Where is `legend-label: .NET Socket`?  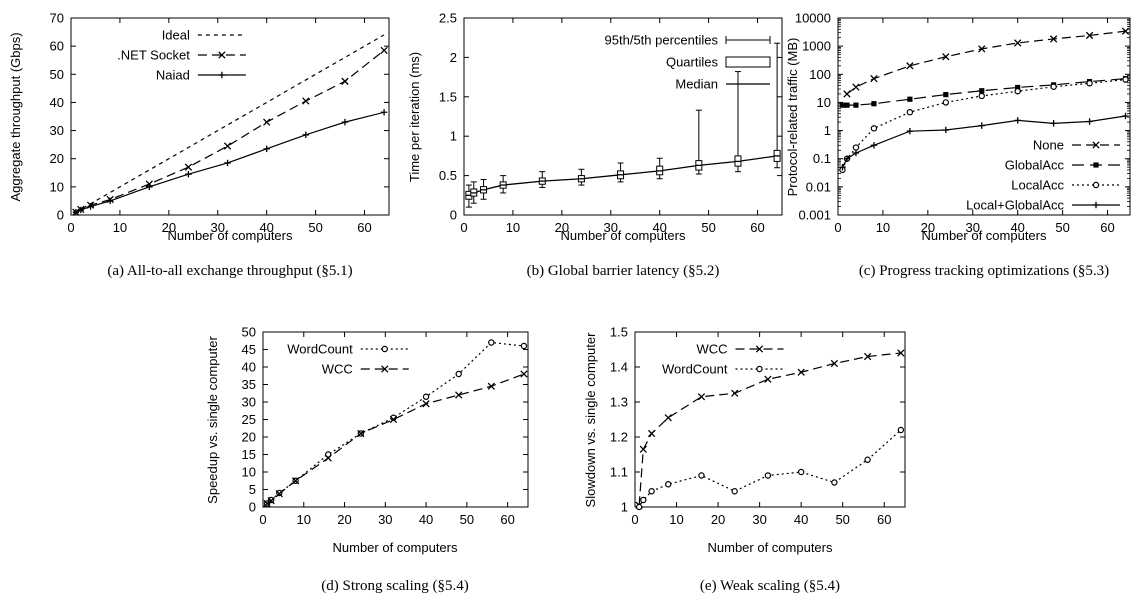
legend-label: .NET Socket is located at coordinates (153, 55).